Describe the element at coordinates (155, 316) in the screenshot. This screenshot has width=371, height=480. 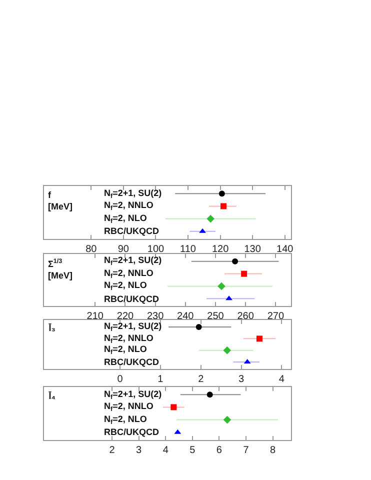
I see `x-tick-label: 230` at that location.